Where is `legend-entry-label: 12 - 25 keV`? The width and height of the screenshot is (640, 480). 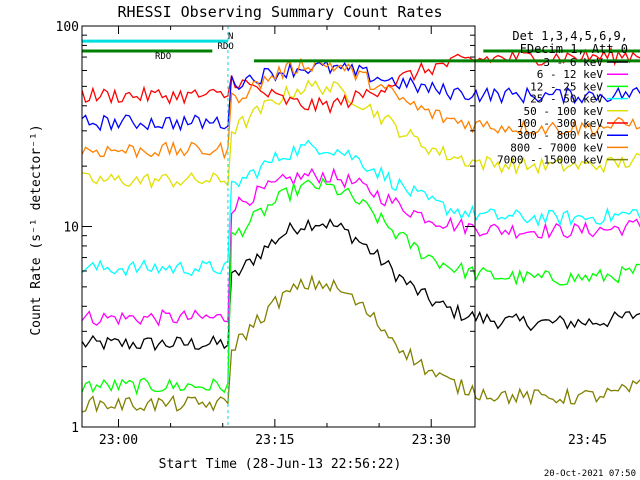
legend-entry-label: 12 - 25 keV is located at coordinates (566, 86).